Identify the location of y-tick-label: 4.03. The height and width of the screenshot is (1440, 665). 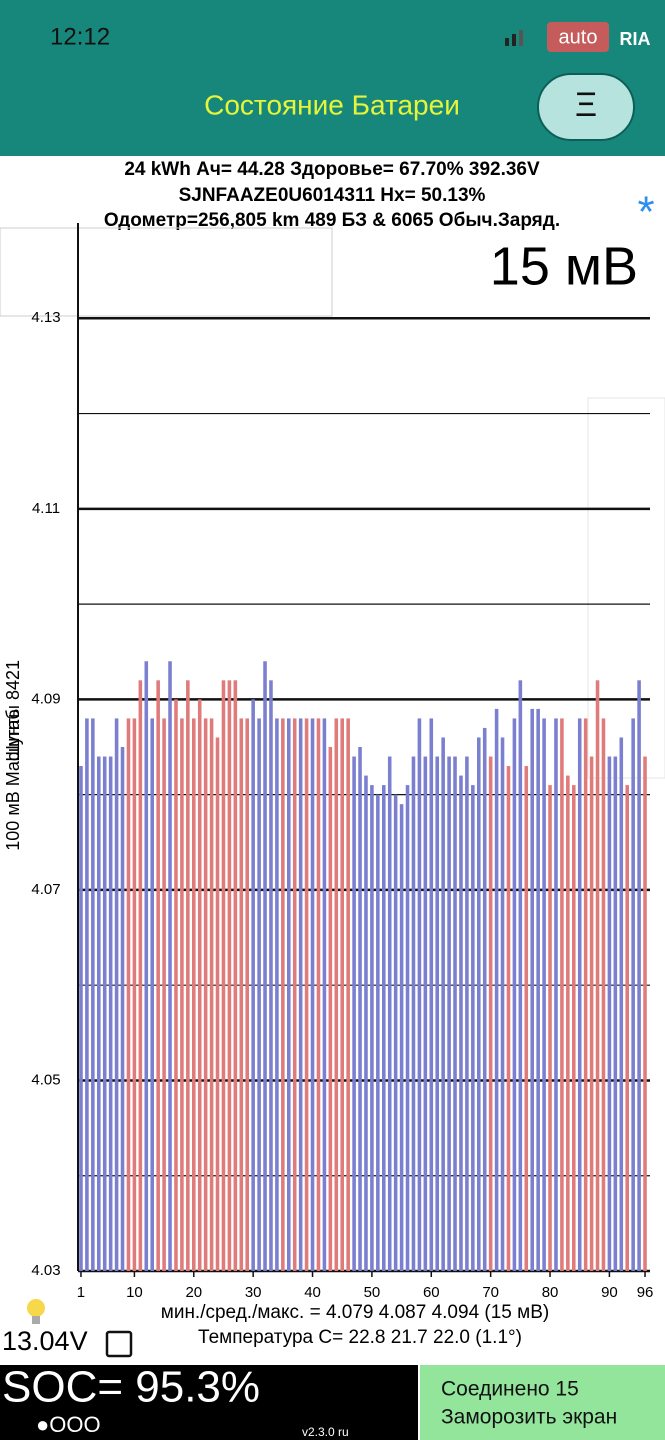
(45, 1270).